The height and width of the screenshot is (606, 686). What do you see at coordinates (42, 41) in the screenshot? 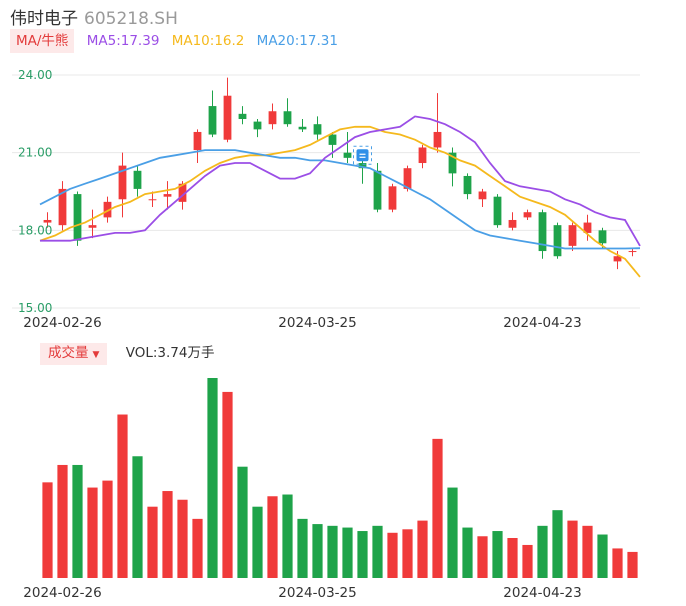
I see `ma-indicator-tag: MA/牛熊` at bounding box center [42, 41].